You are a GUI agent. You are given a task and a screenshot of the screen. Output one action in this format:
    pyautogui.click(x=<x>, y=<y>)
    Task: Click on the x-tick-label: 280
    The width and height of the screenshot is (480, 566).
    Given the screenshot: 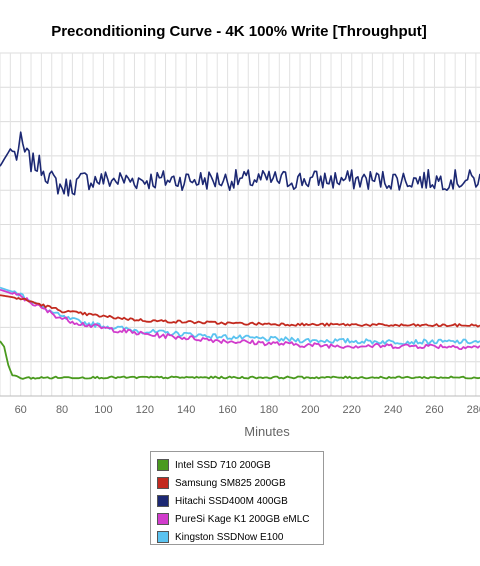 What is the action you would take?
    pyautogui.click(x=473, y=410)
    